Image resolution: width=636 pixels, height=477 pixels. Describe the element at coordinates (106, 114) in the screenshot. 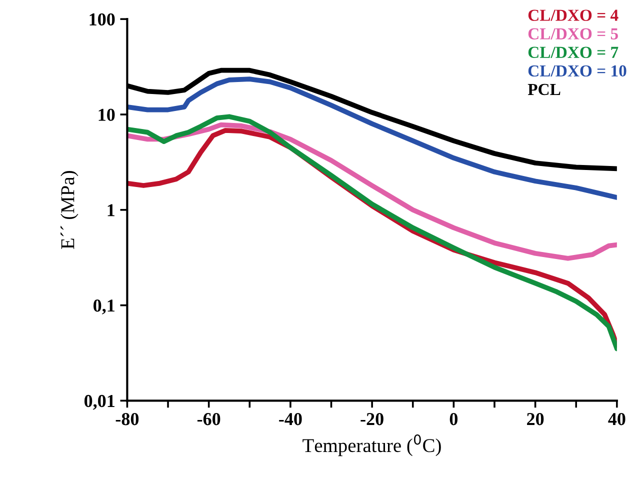

I see `y-tick-label: 10` at that location.